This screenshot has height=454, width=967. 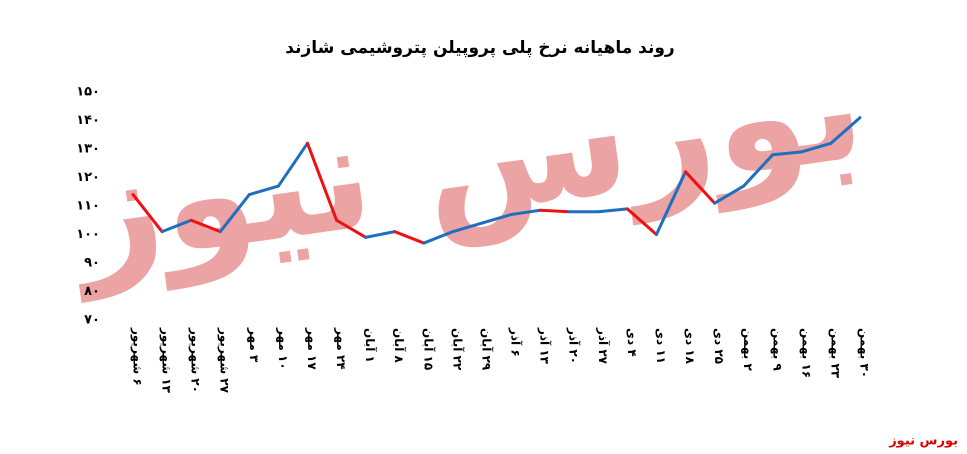 What do you see at coordinates (88, 92) in the screenshot?
I see `y-tick-label: ۱۵۰` at bounding box center [88, 92].